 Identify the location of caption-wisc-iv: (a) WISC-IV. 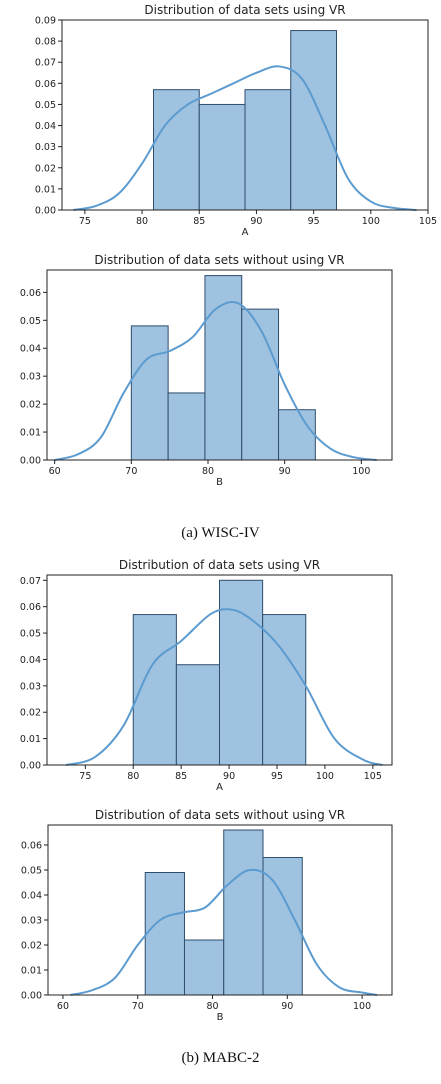
(220, 533).